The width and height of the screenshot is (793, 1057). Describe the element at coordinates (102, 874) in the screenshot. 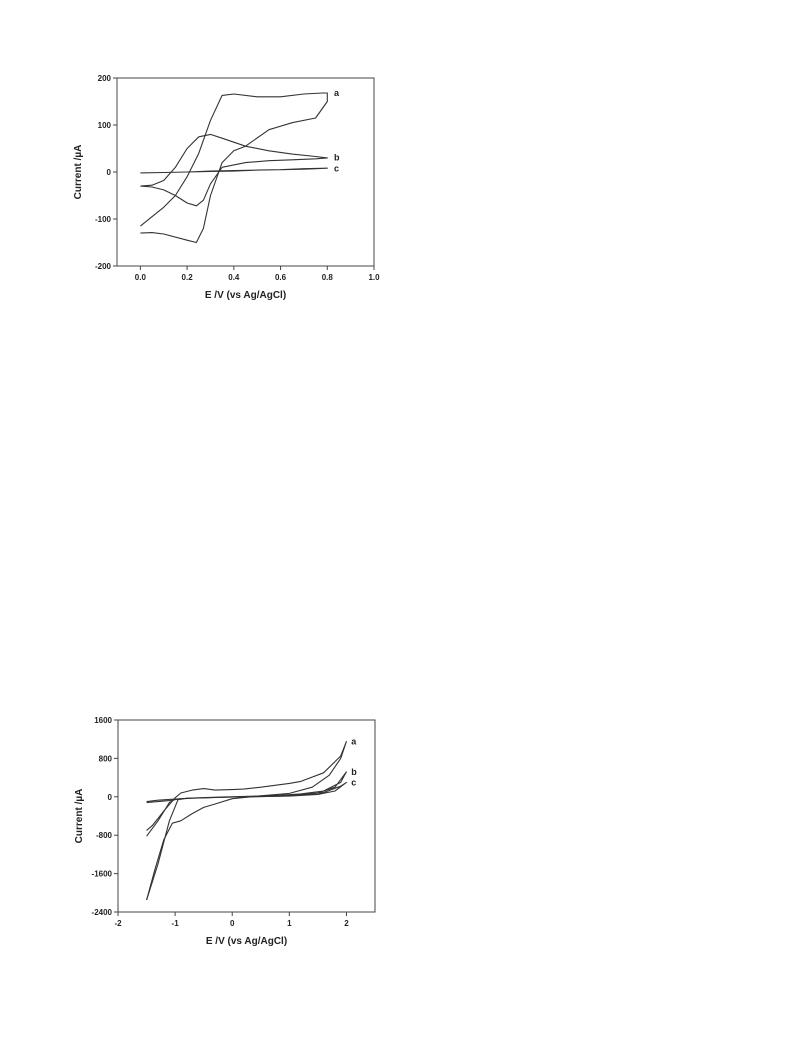

I see `y-tick-label: -1600` at that location.